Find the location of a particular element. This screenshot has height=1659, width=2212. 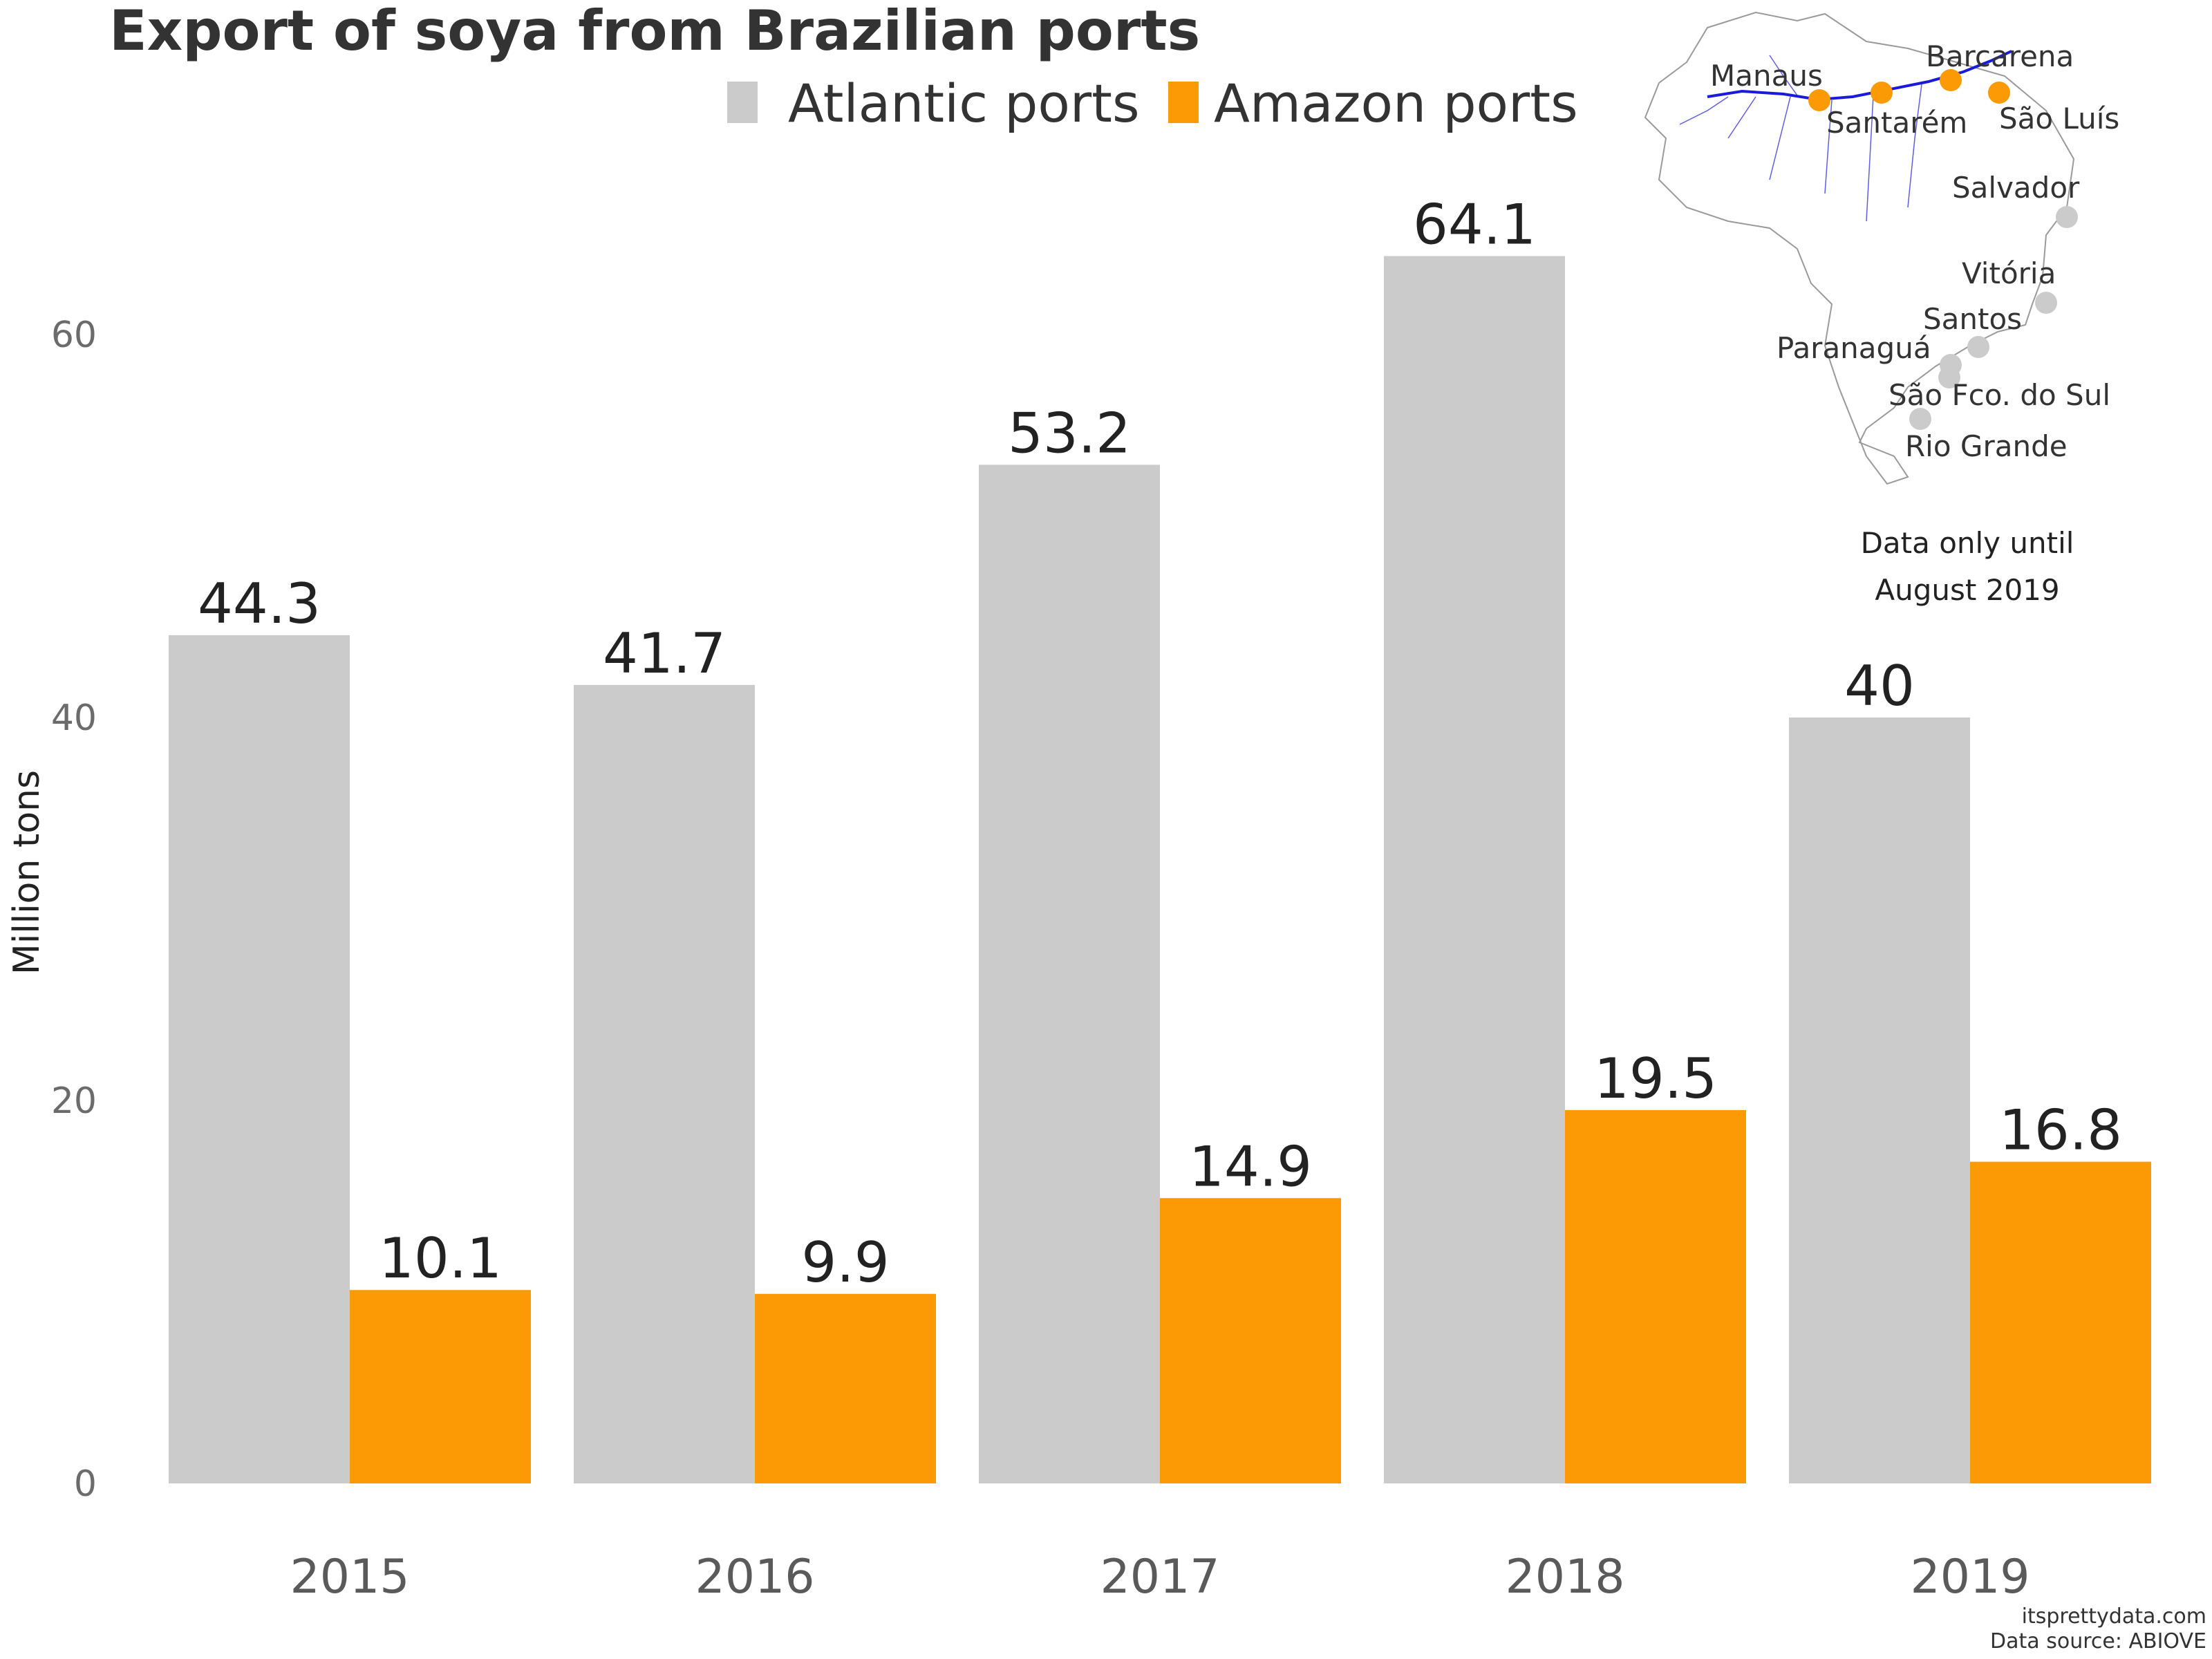

bar-atlantic-2017 is located at coordinates (1070, 974).